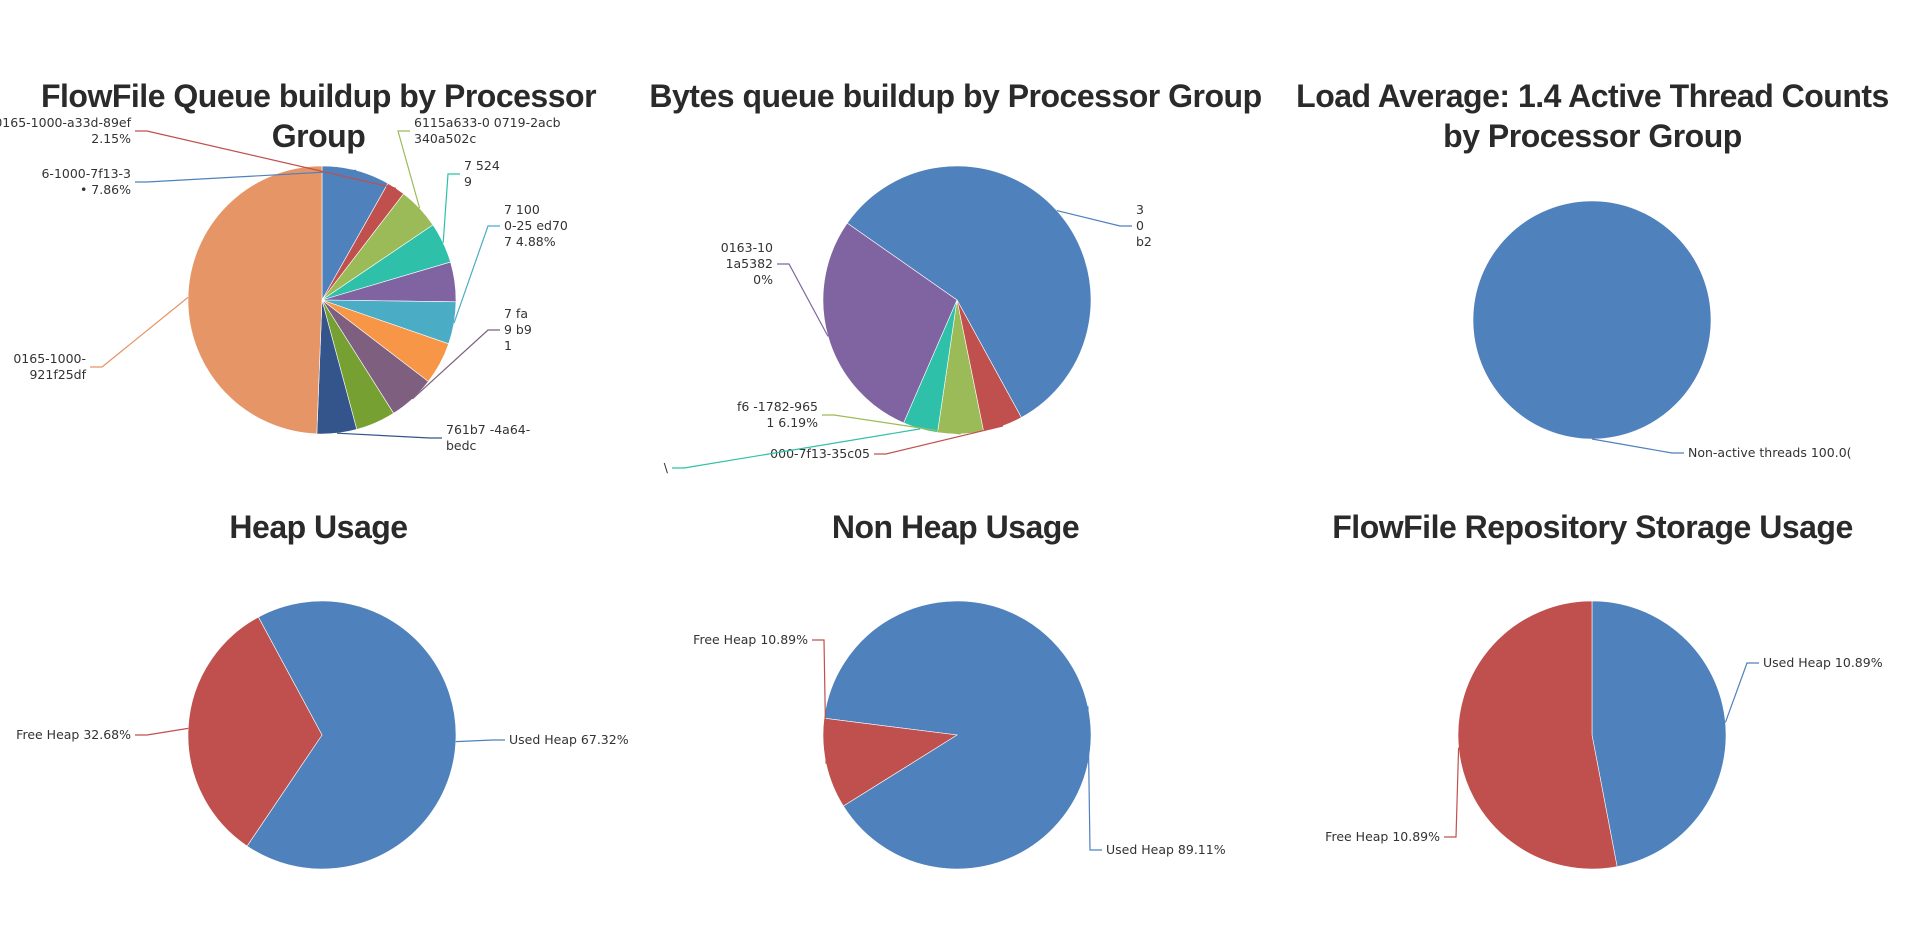 The width and height of the screenshot is (1912, 939). I want to click on slice-label: 7 100, so click(522, 209).